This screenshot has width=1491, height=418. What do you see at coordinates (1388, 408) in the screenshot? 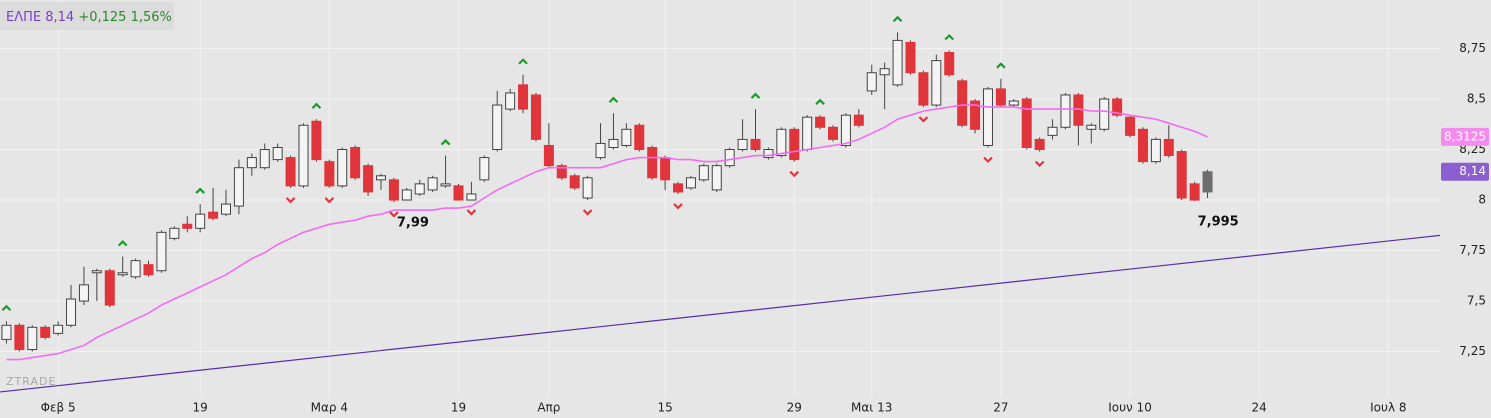
I see `x-tick-label: Ιουλ 8` at bounding box center [1388, 408].